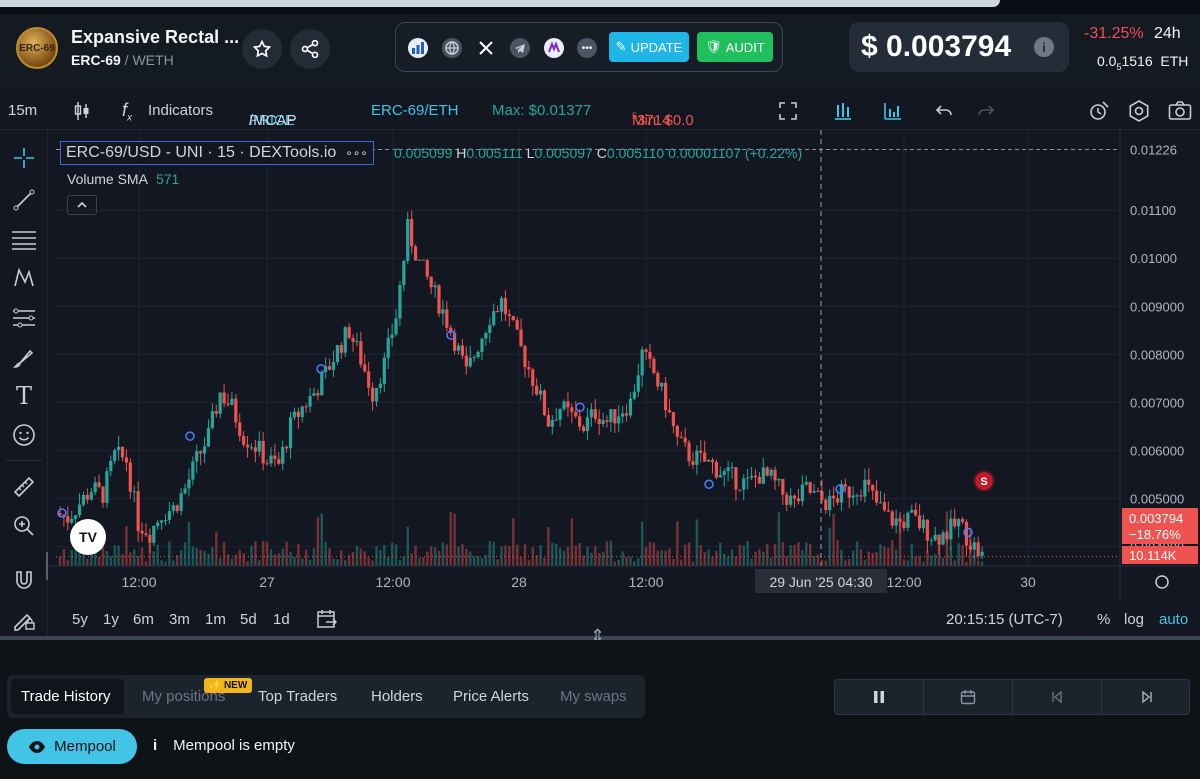 This screenshot has height=779, width=1200. Describe the element at coordinates (1146, 697) in the screenshot. I see `last-page-button` at that location.